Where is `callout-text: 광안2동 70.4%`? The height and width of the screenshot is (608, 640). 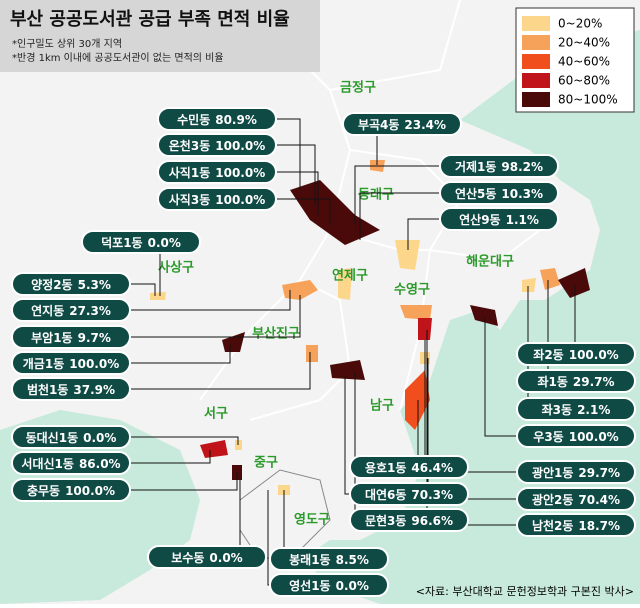
callout-text: 광안2동 70.4% is located at coordinates (576, 499).